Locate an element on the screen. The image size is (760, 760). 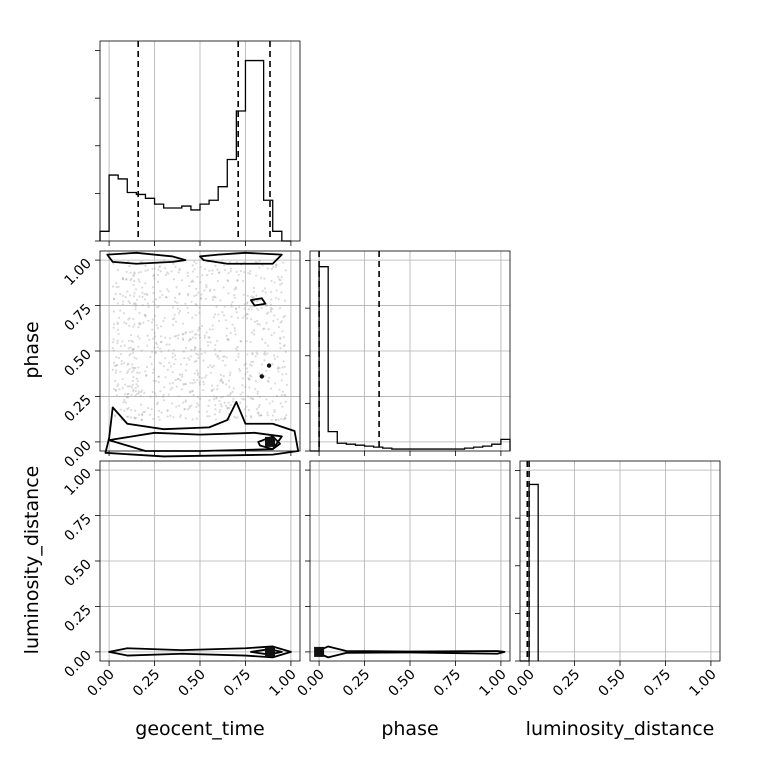
panel-phase_vs_geocent_time-ytick-label-0: 0.00 is located at coordinates (77, 453).